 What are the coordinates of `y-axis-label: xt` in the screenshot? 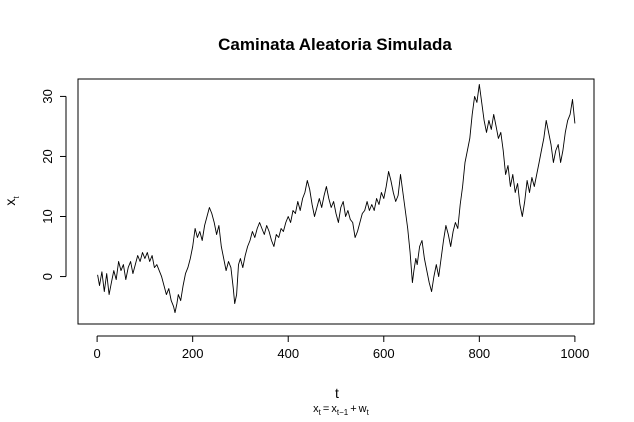 It's located at (11, 201).